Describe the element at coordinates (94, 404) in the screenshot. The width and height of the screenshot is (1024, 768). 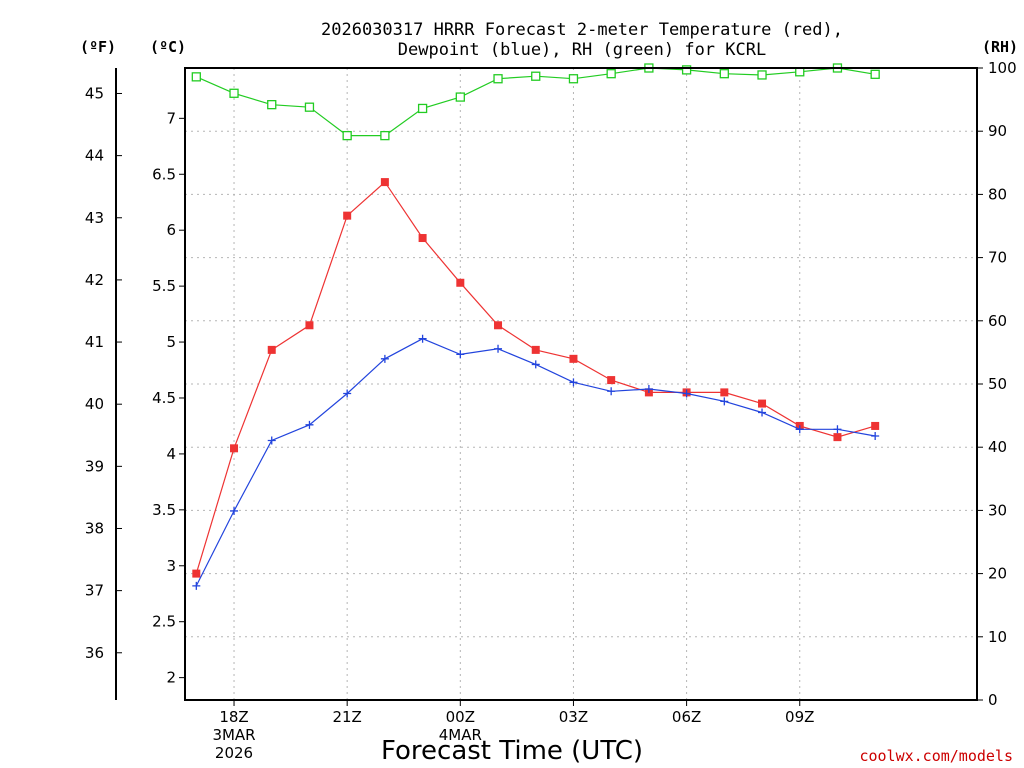
I see `fahrenheit-tick-label: 40` at that location.